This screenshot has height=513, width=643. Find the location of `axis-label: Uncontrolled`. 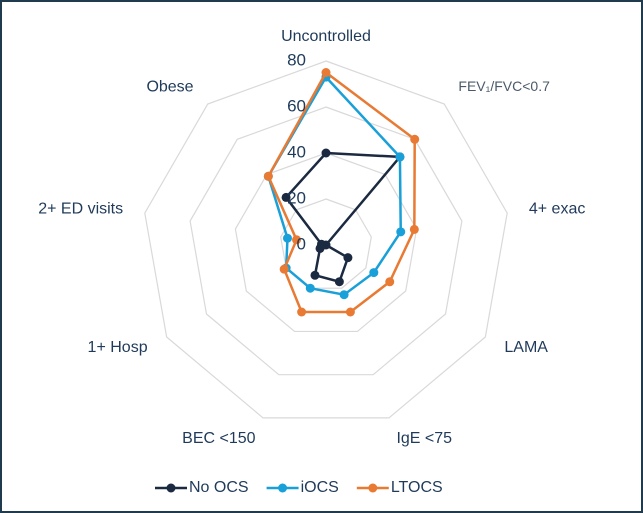

axis-label: Uncontrolled is located at coordinates (326, 36).